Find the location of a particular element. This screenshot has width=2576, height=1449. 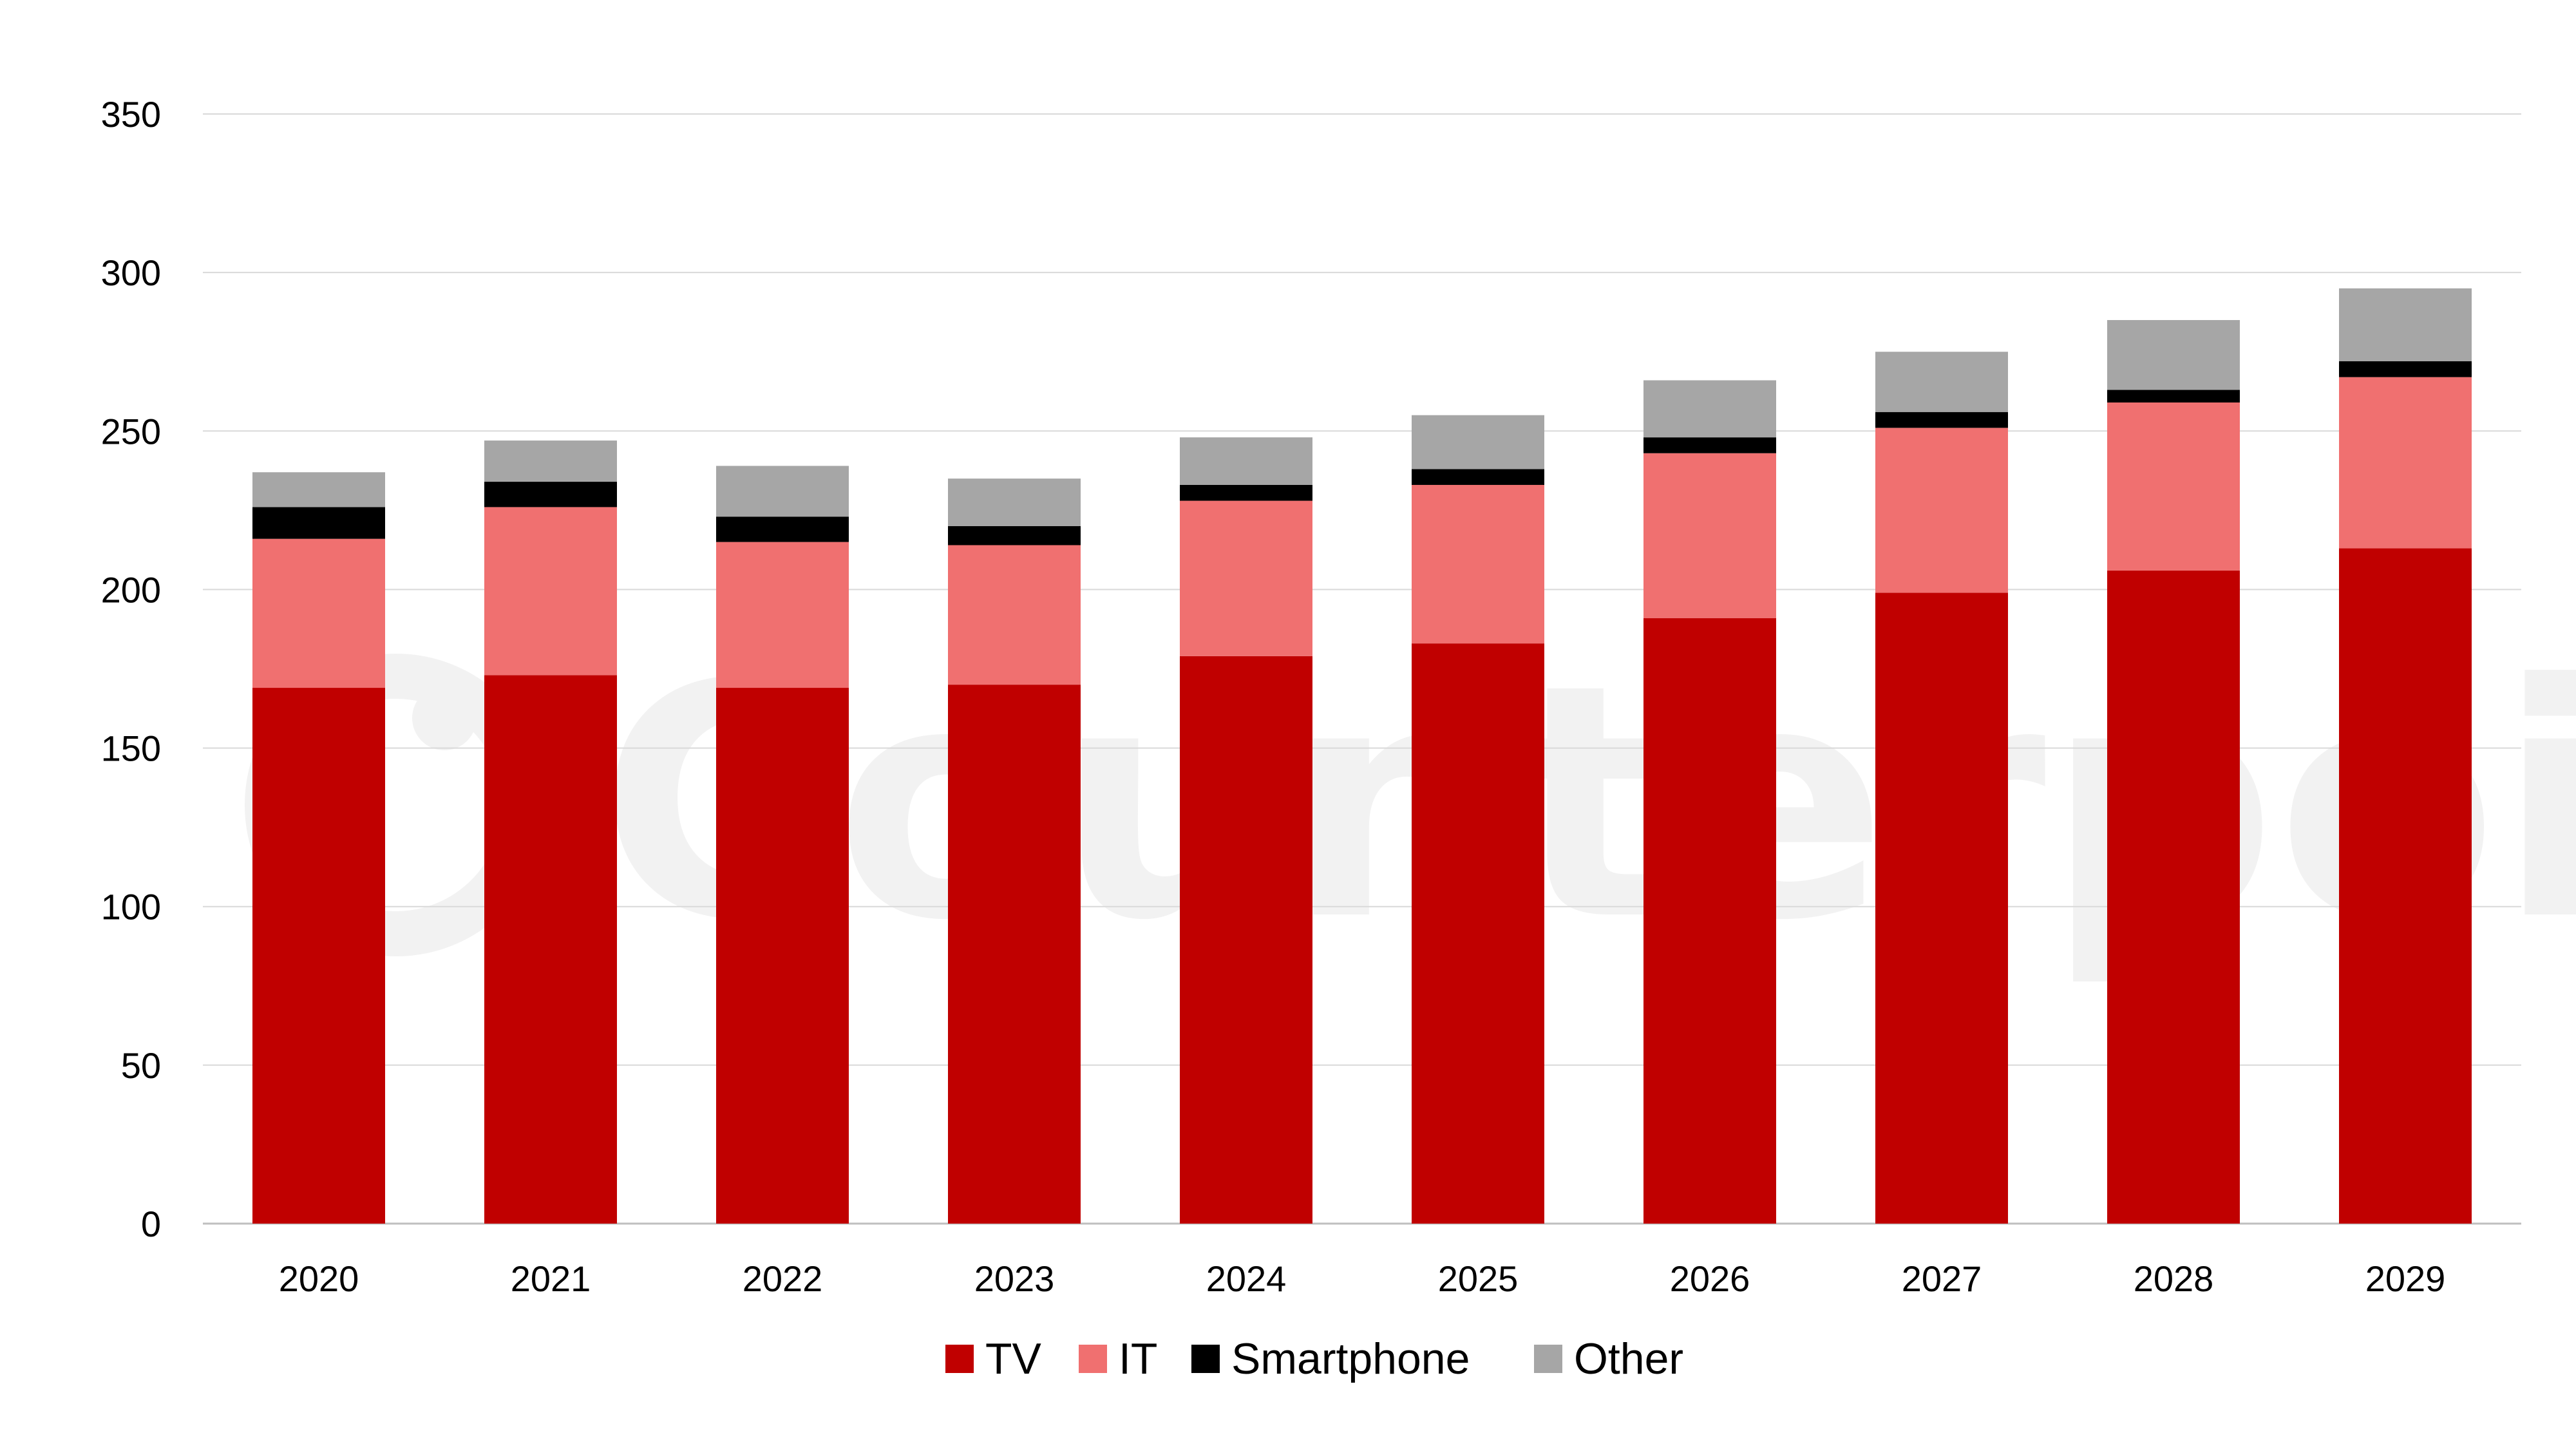

x-tick-label: 2029 is located at coordinates (2405, 1278).